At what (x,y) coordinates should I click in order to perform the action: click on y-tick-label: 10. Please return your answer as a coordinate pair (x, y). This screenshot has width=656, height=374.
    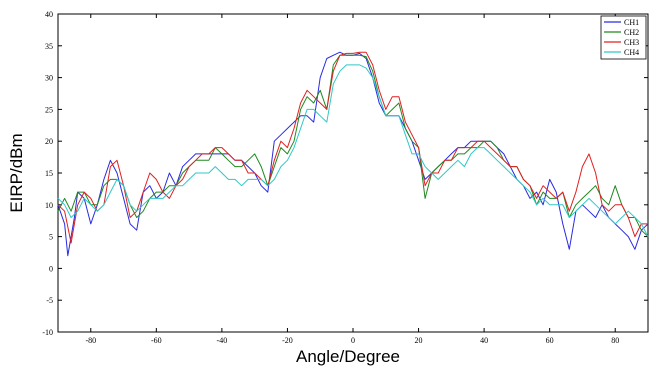
    Looking at the image, I should click on (49, 205).